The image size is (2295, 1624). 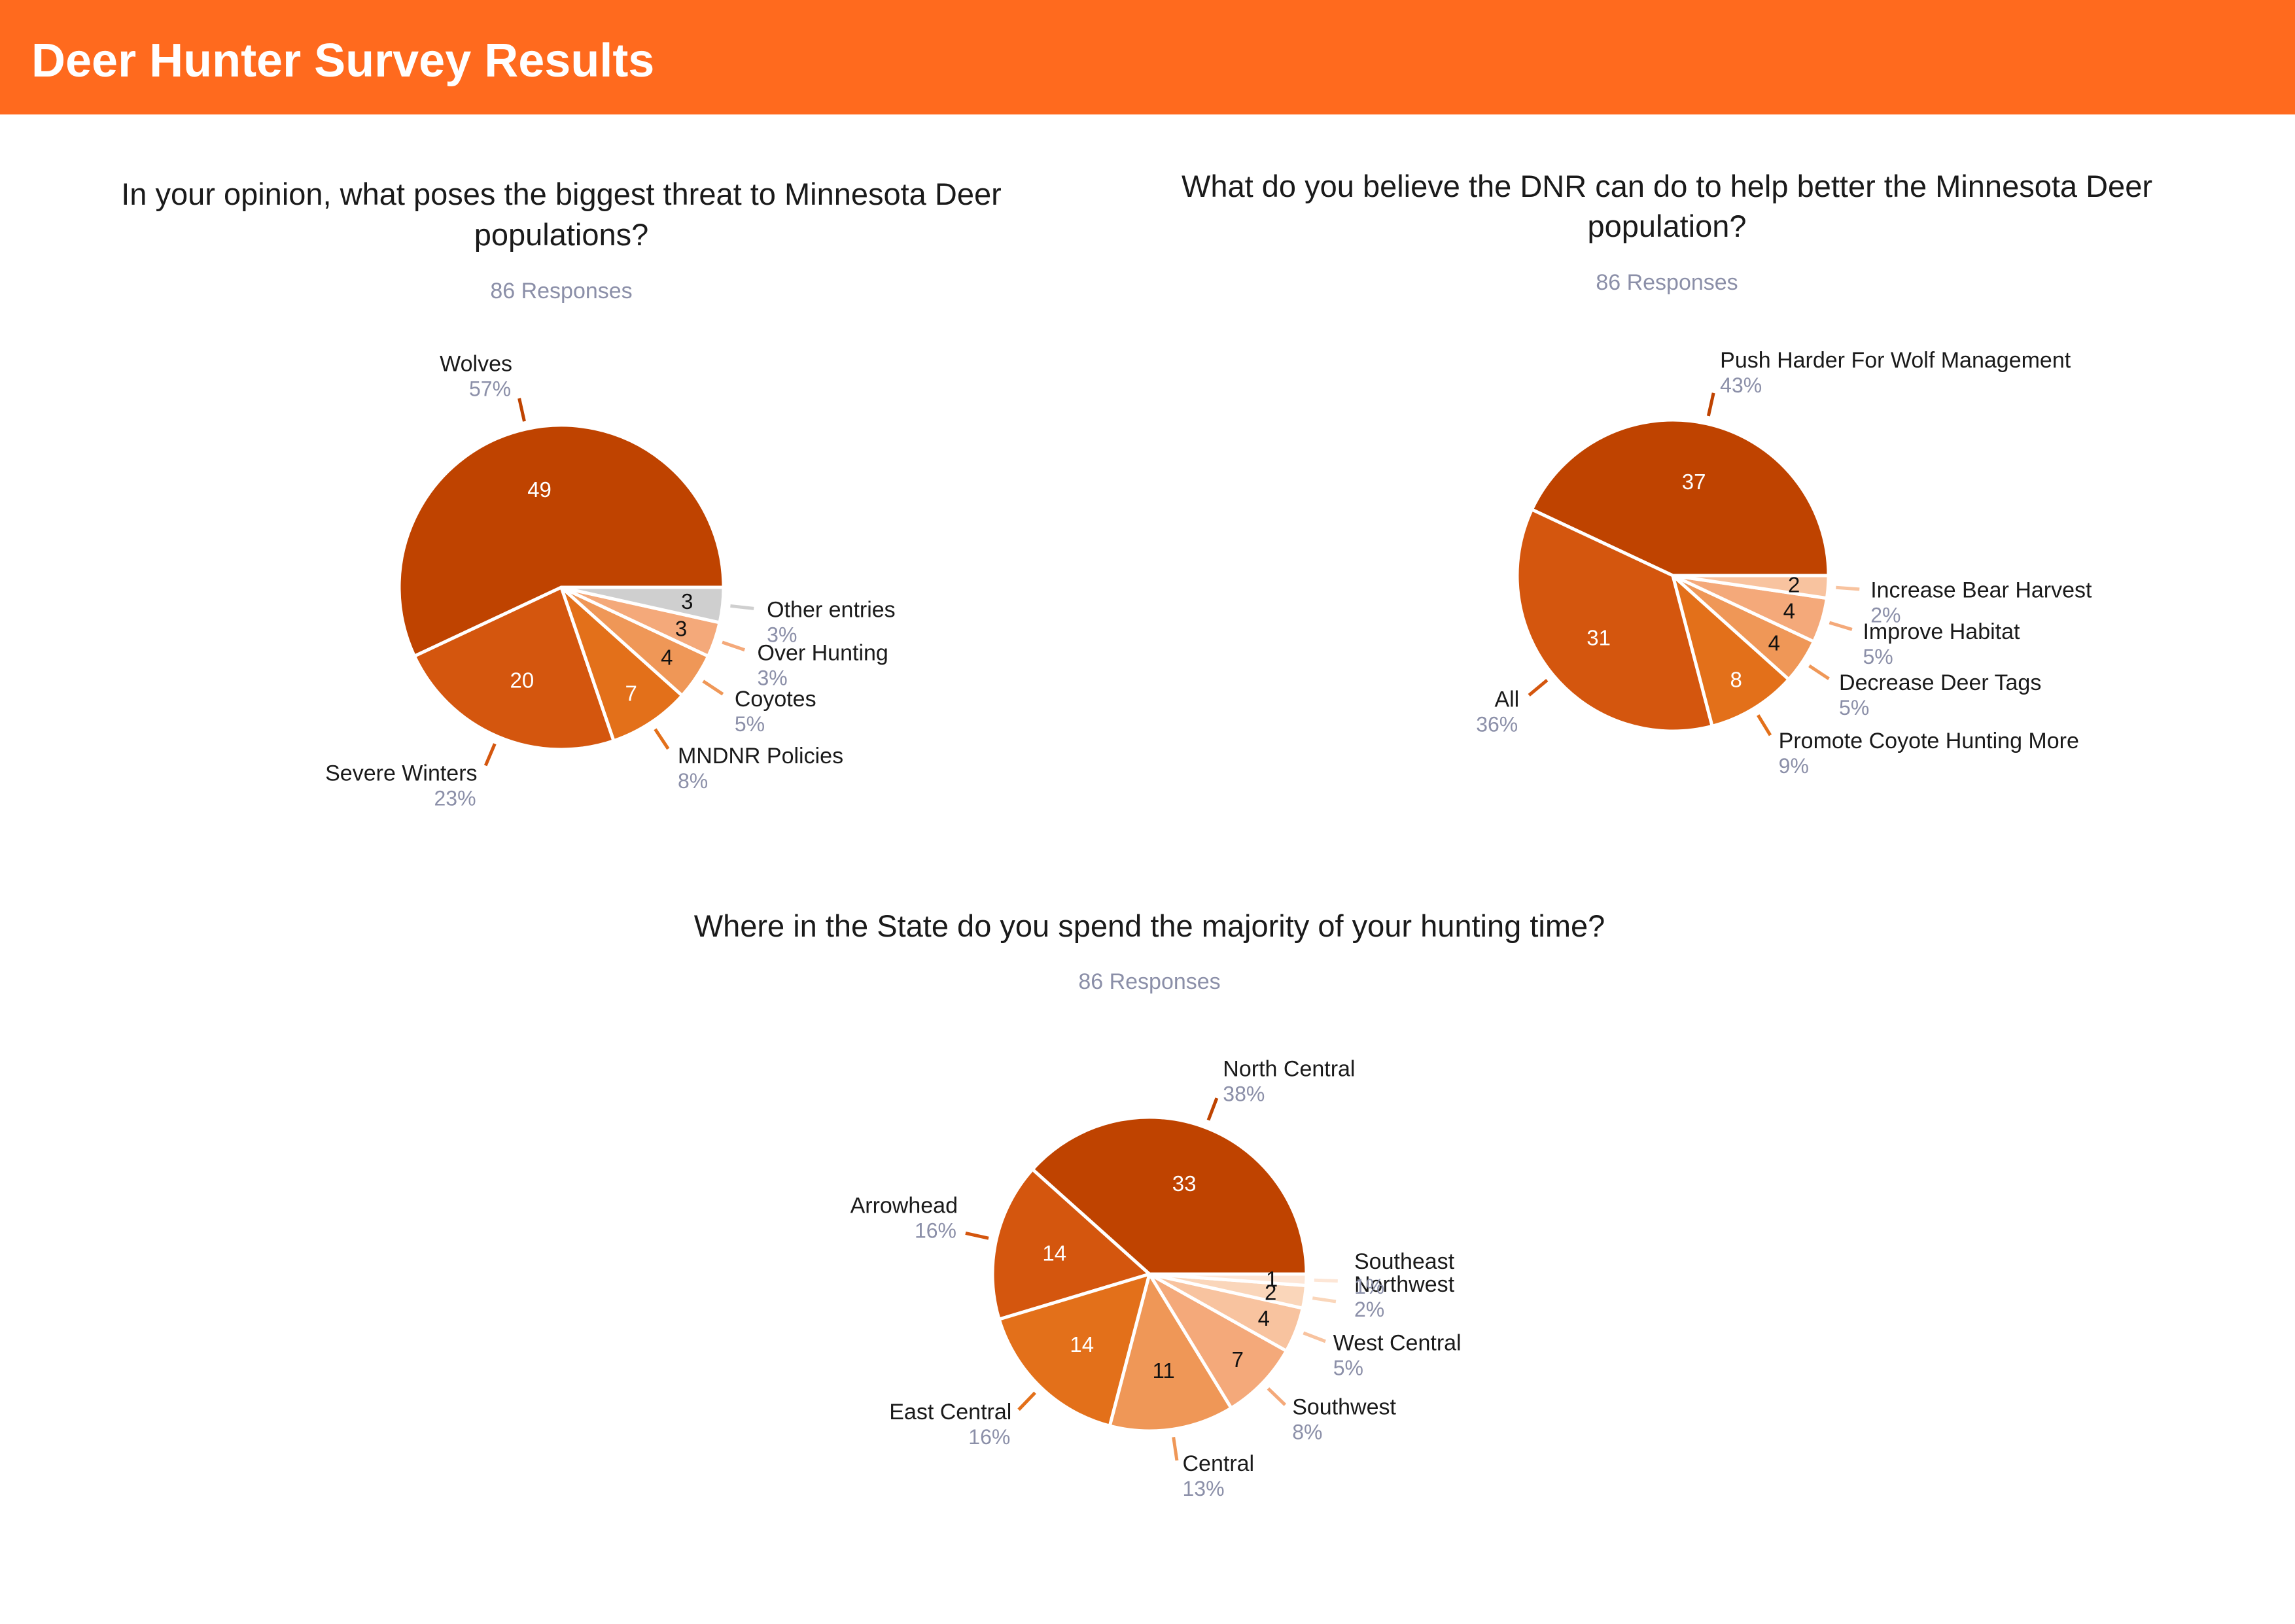 I want to click on slice-percent-label: 57%, so click(x=490, y=388).